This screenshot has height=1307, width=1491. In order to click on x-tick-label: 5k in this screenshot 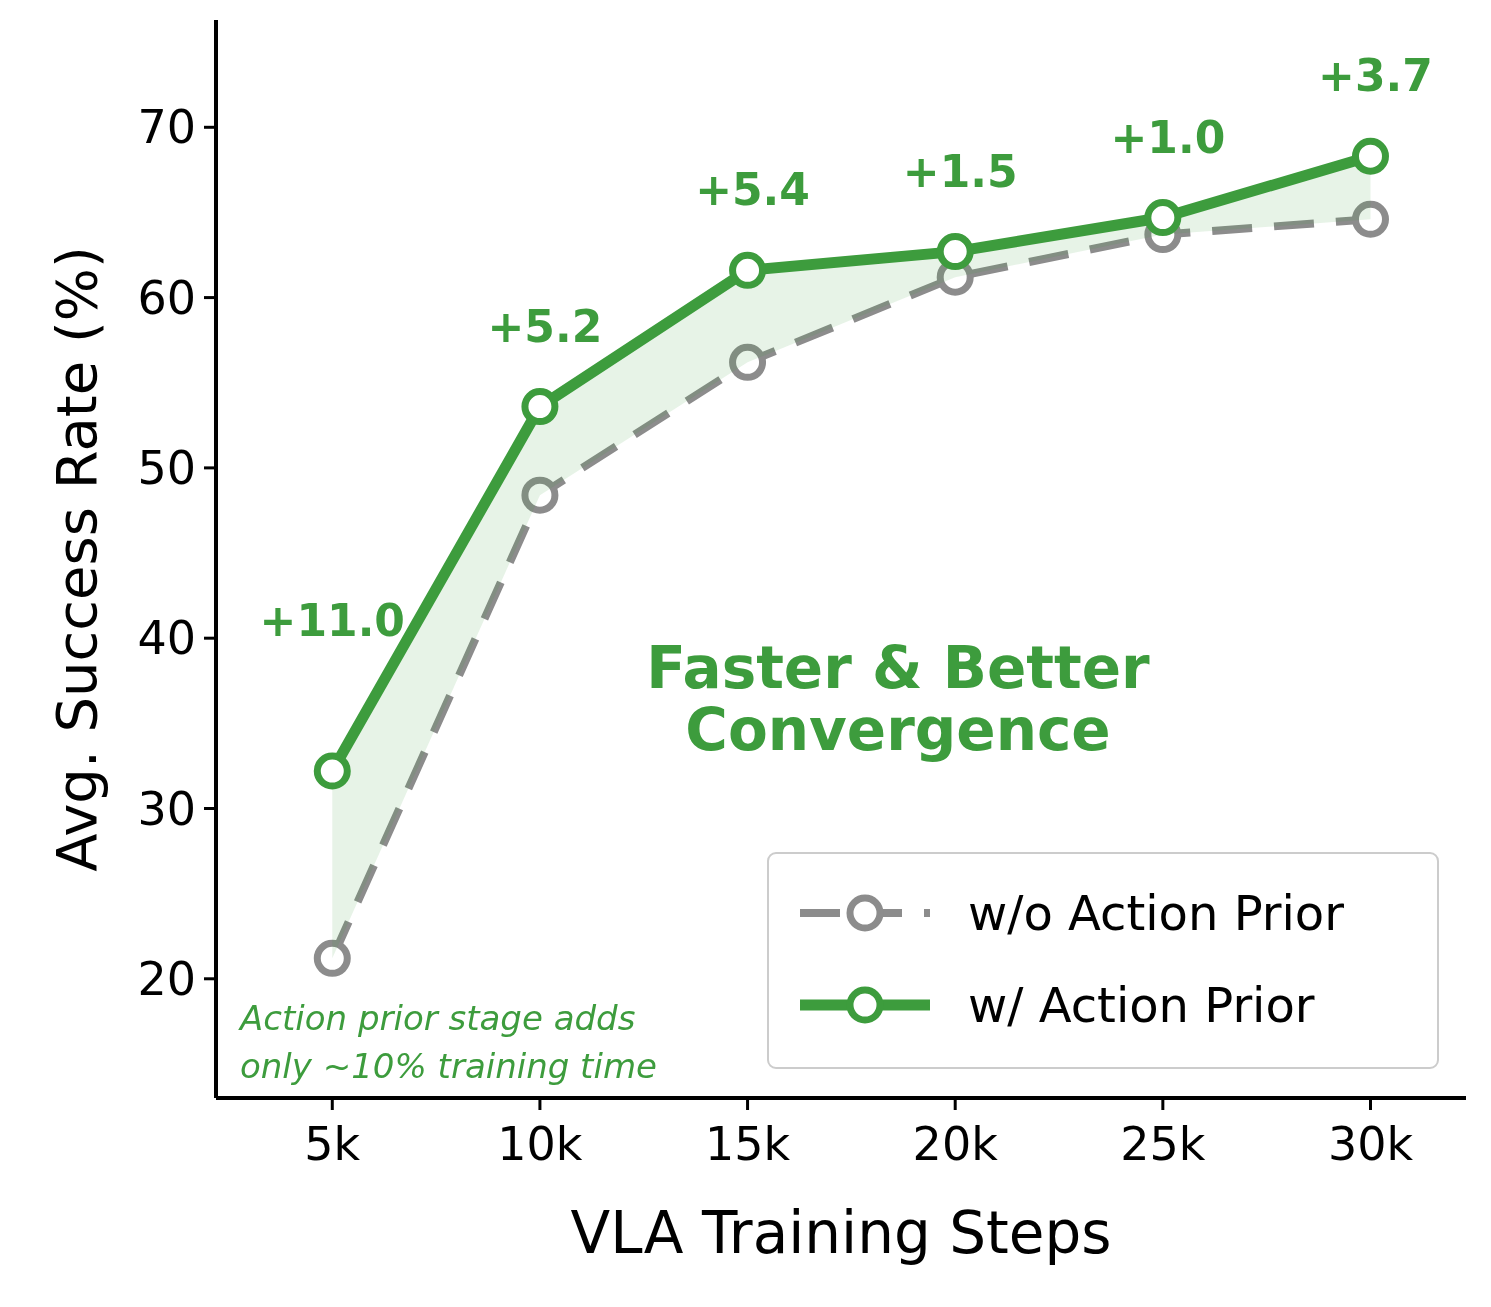, I will do `click(332, 1144)`.